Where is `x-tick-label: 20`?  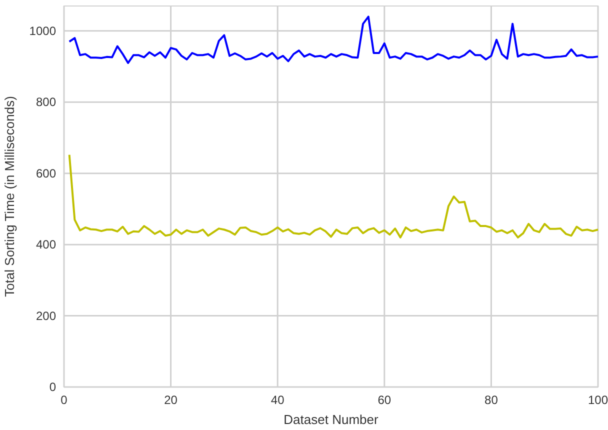
x-tick-label: 20 is located at coordinates (171, 400).